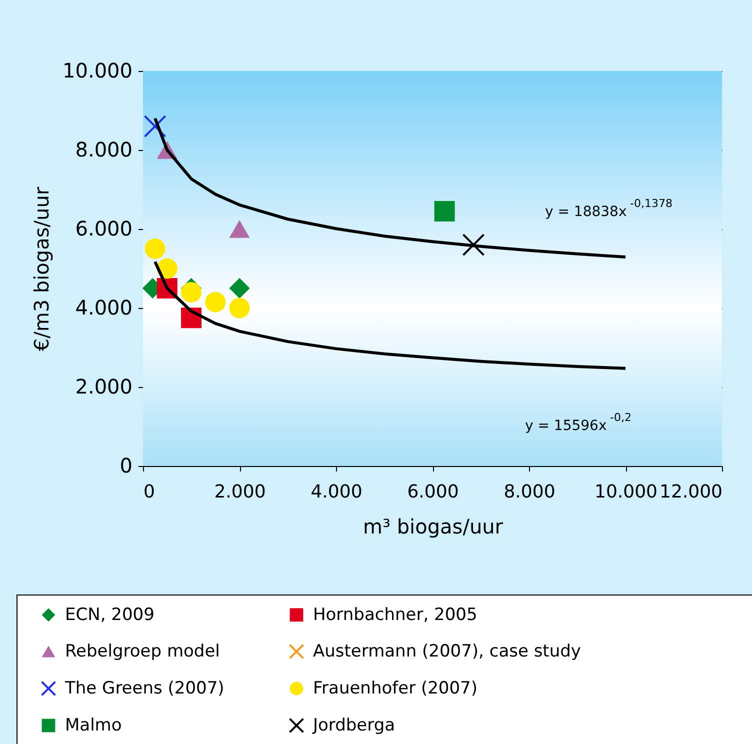 Image resolution: width=752 pixels, height=744 pixels. Describe the element at coordinates (103, 308) in the screenshot. I see `y-tick-label: 4.000` at that location.